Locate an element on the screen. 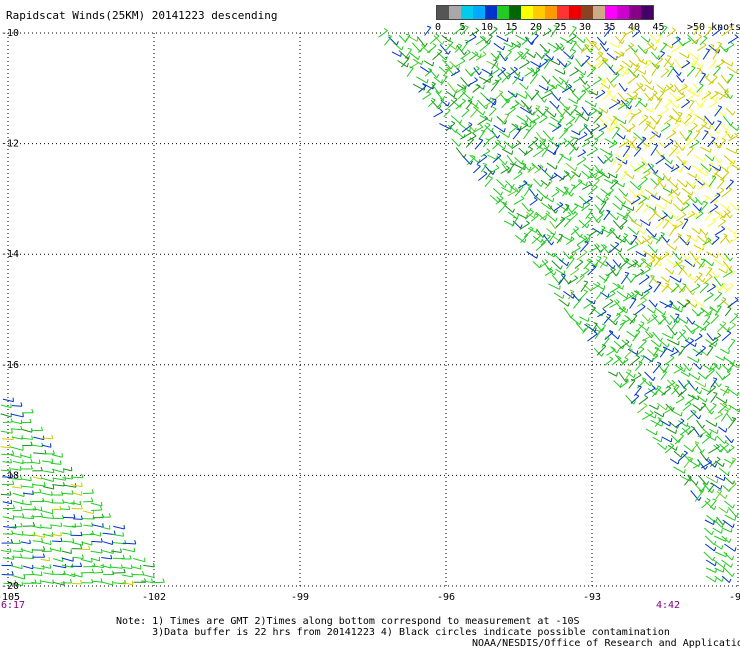 Image resolution: width=740 pixels, height=650 pixels. legend-swatch is located at coordinates (503, 12).